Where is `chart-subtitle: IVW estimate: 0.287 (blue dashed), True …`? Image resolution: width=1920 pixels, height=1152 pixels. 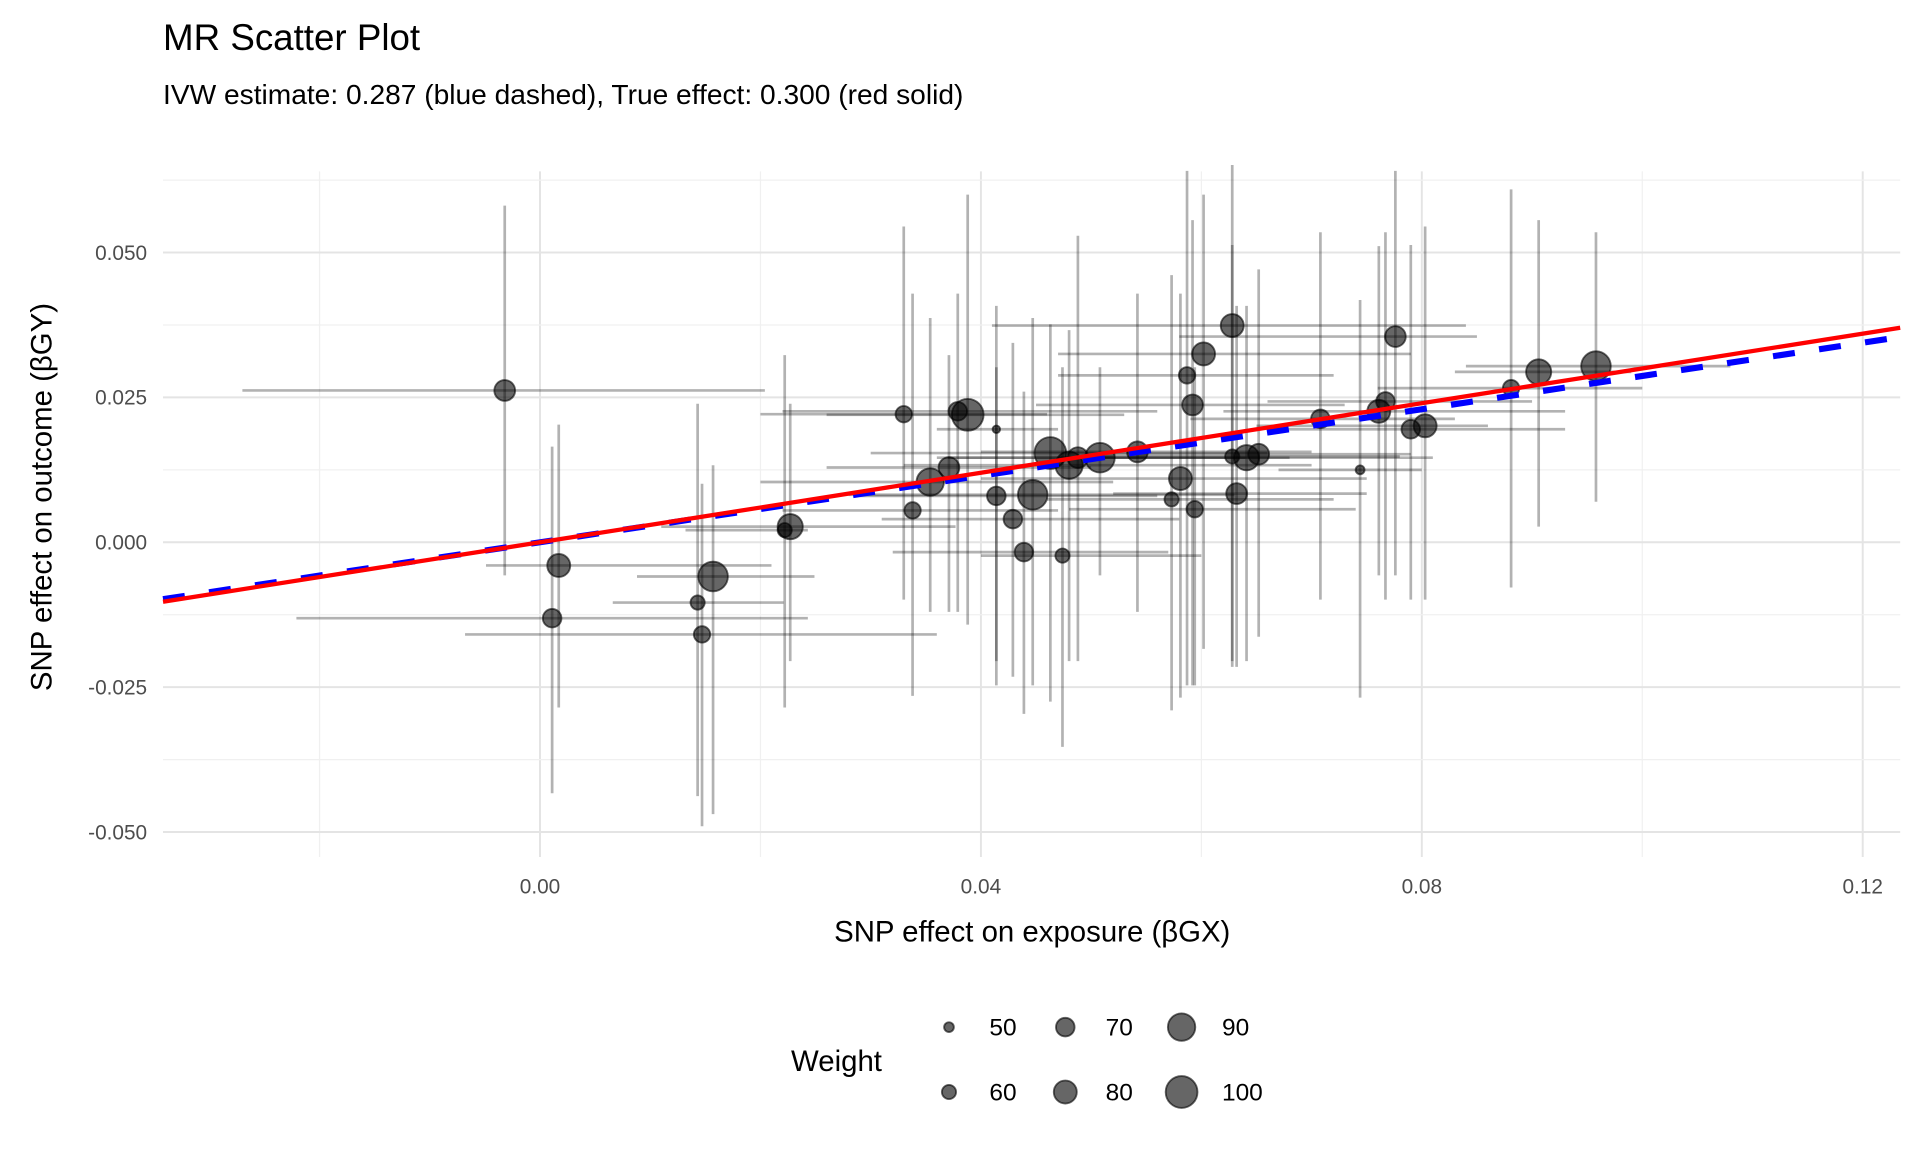 chart-subtitle: IVW estimate: 0.287 (blue dashed), True … is located at coordinates (563, 94).